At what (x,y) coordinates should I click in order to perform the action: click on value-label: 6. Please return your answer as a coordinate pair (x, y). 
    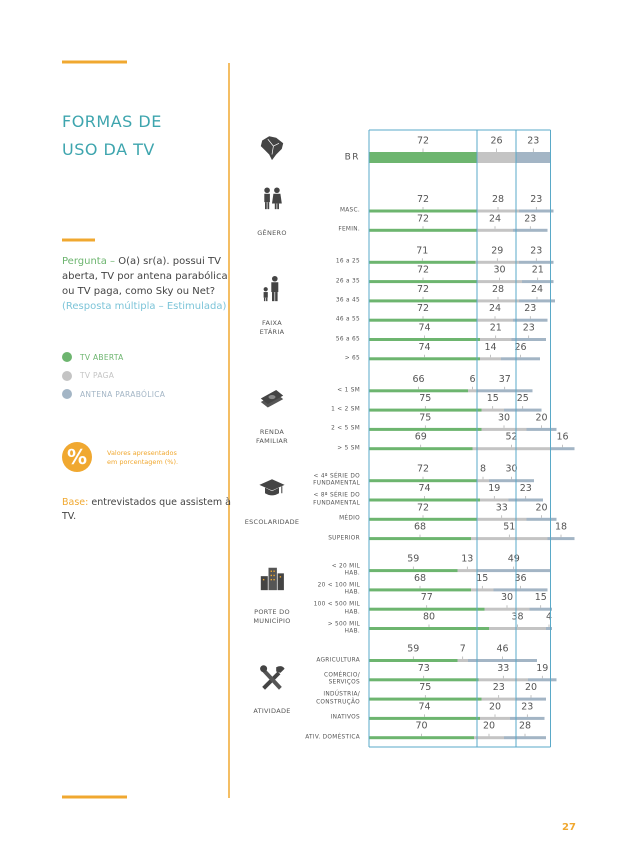
    Looking at the image, I should click on (472, 379).